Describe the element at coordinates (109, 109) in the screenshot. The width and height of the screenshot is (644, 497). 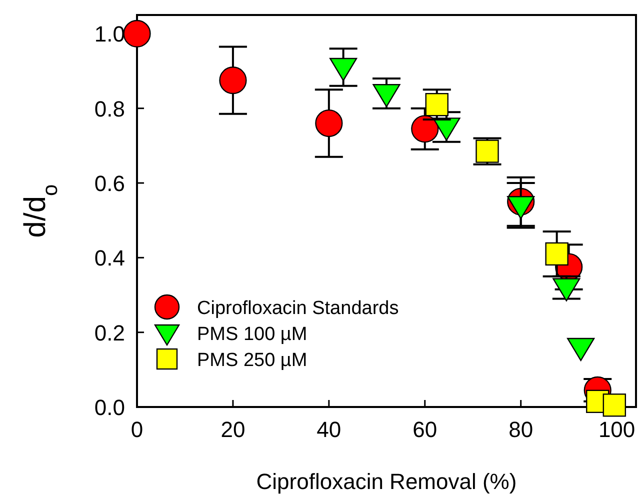
I see `y-tick-label: 0.8` at that location.